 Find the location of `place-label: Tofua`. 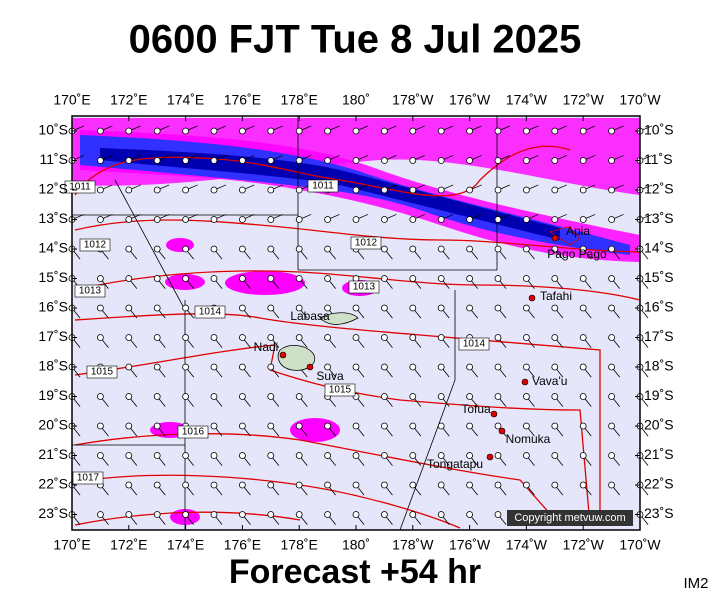

place-label: Tofua is located at coordinates (476, 409).